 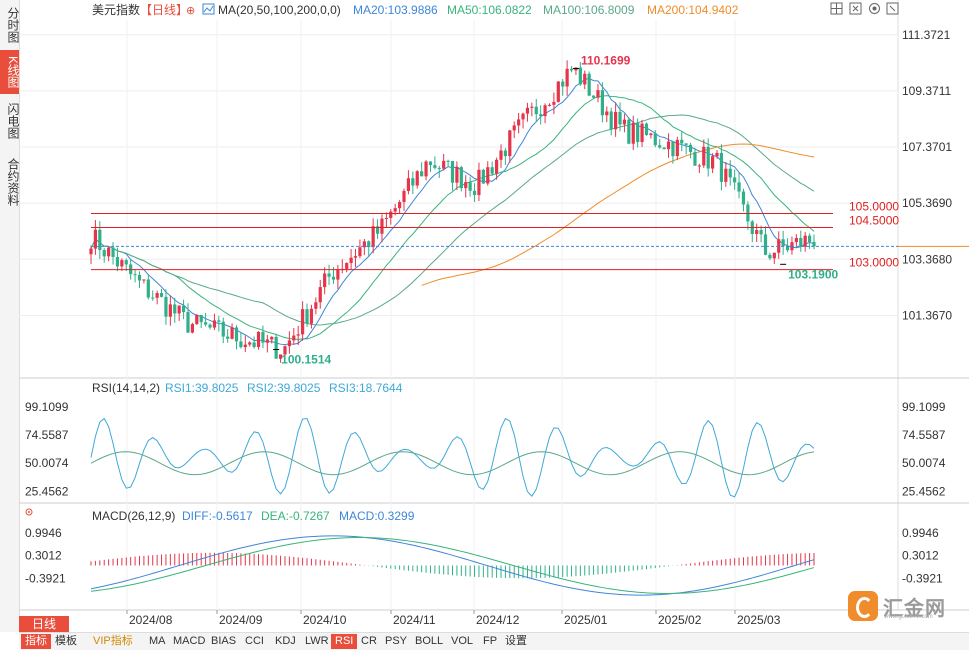 I want to click on indicator-tab-设置: 设置, so click(x=516, y=641).